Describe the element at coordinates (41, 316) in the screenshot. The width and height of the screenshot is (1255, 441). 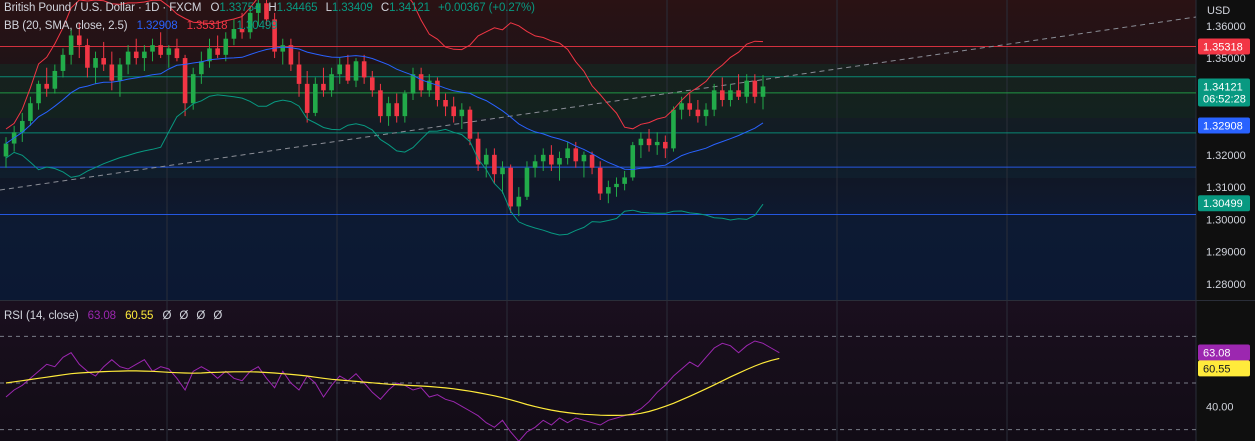
I see `rsi-legend-label: RSI (14, close)` at that location.